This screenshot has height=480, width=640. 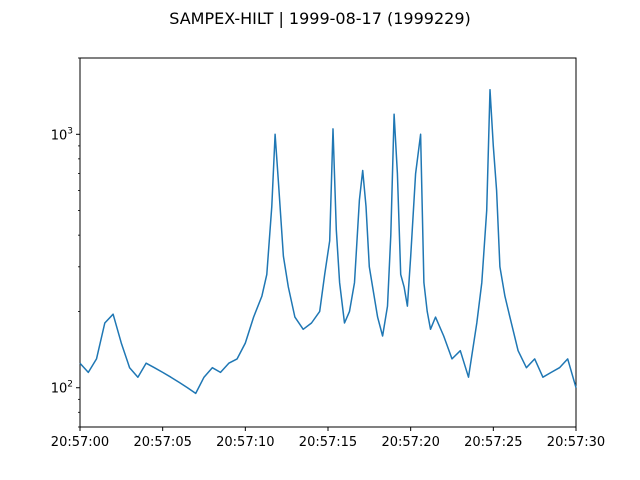 I want to click on x-tick-label: 20:57:00, so click(x=80, y=442).